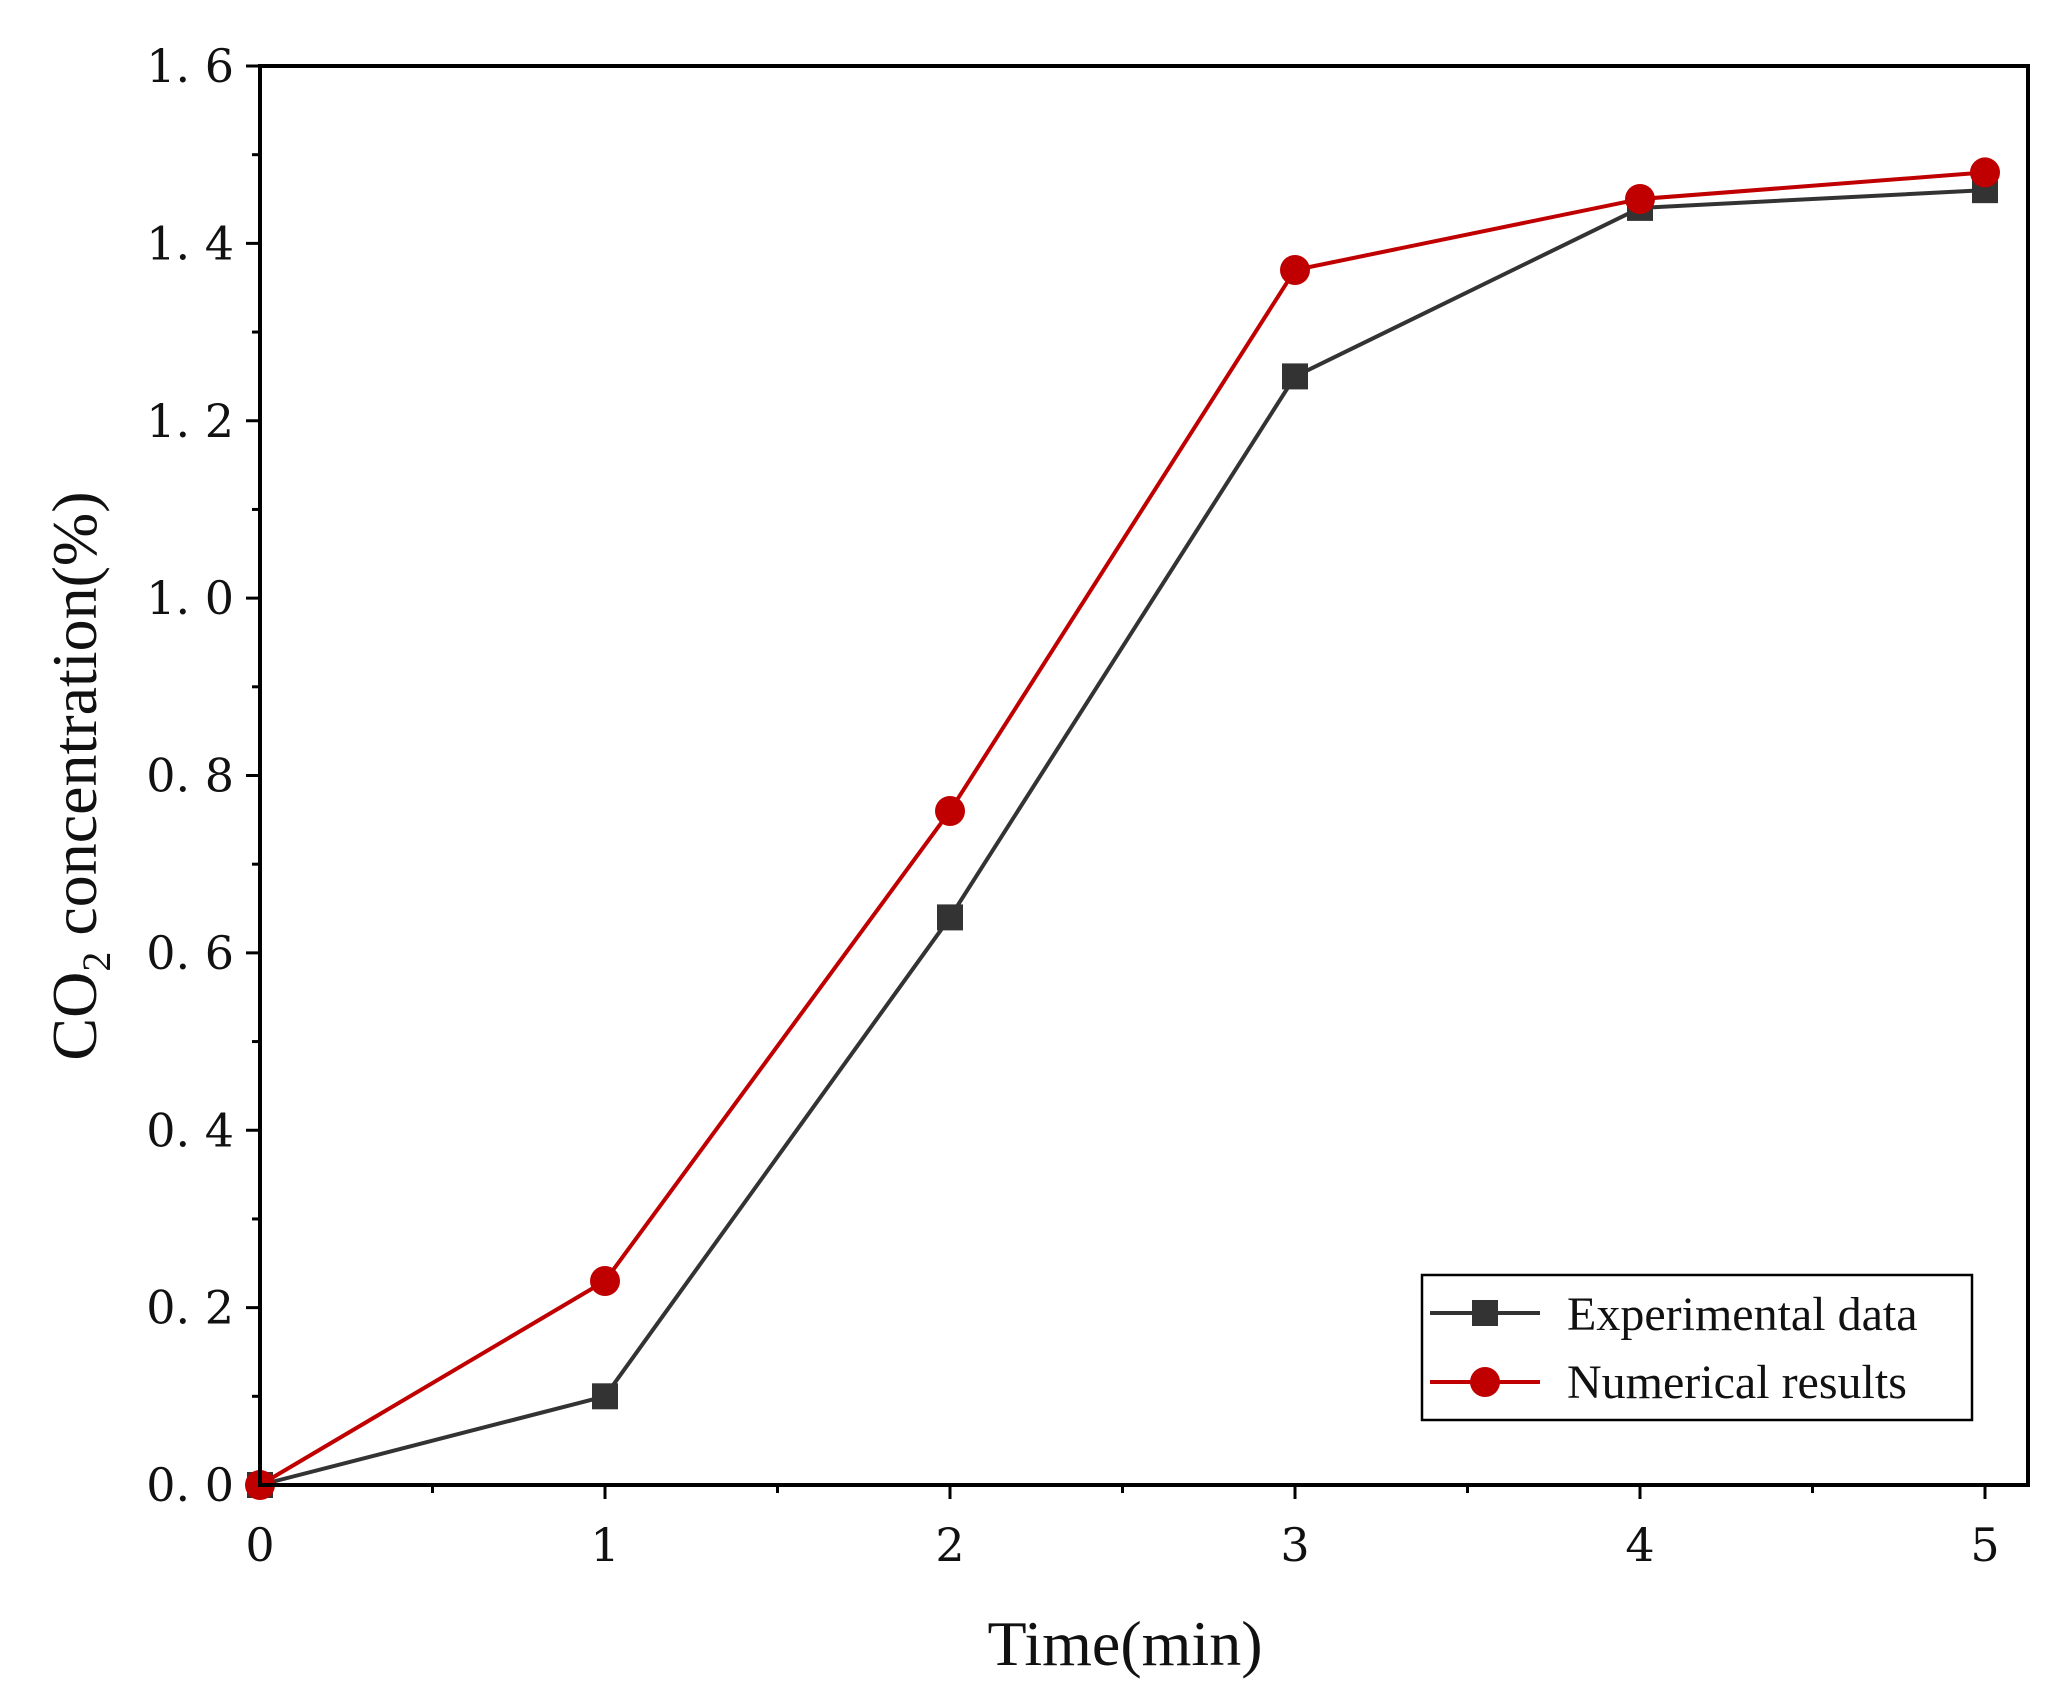 The height and width of the screenshot is (1685, 2060). I want to click on y-tick-label: 0. 2, so click(190, 1308).